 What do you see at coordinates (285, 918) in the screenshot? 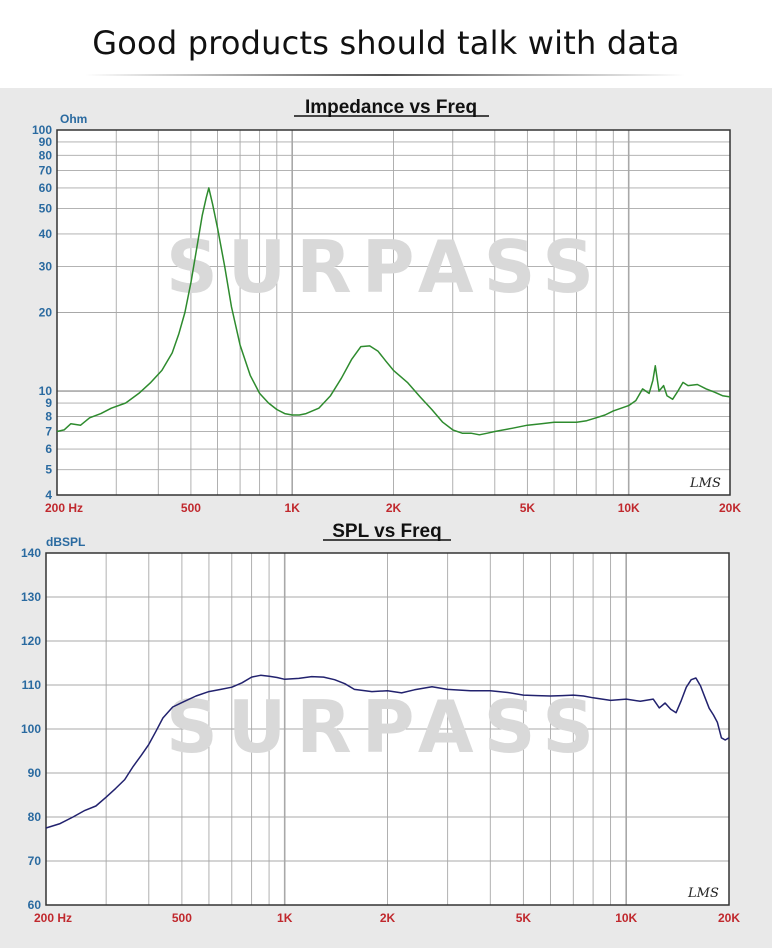
I see `spl-x-tick-label: 1K` at bounding box center [285, 918].